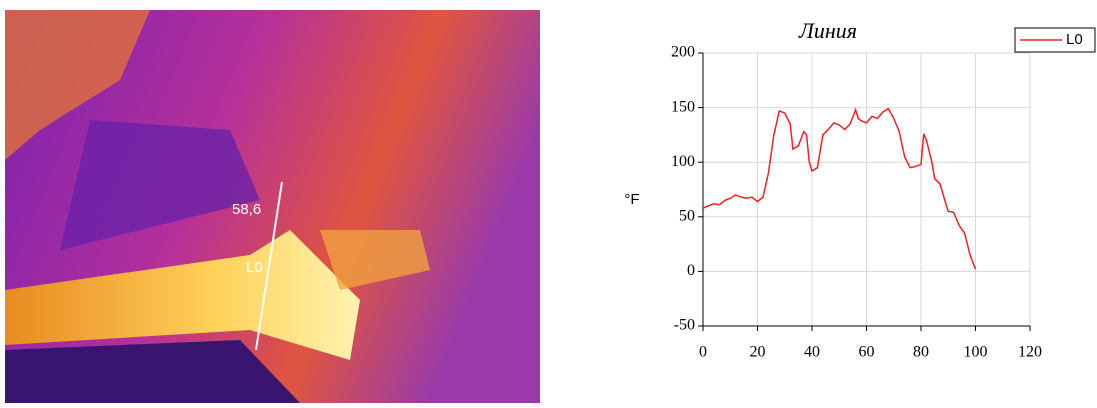 The height and width of the screenshot is (408, 1097). Describe the element at coordinates (812, 352) in the screenshot. I see `x-tick-label: 40` at that location.